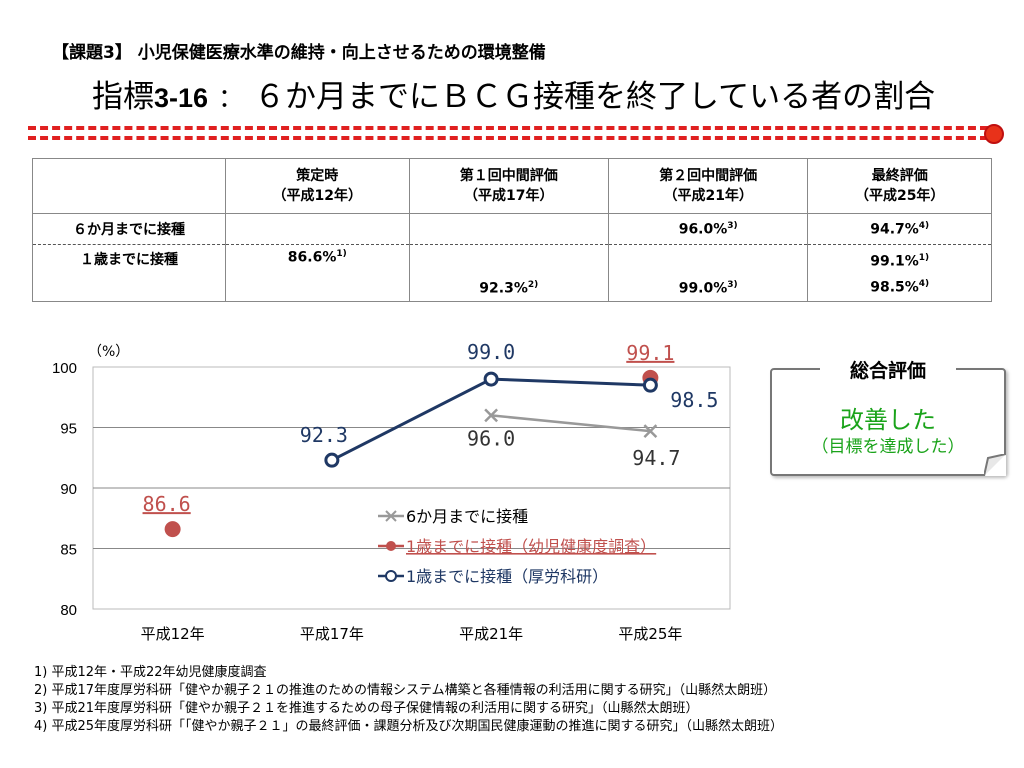  I want to click on y-axis-unit: （%）, so click(108, 352).